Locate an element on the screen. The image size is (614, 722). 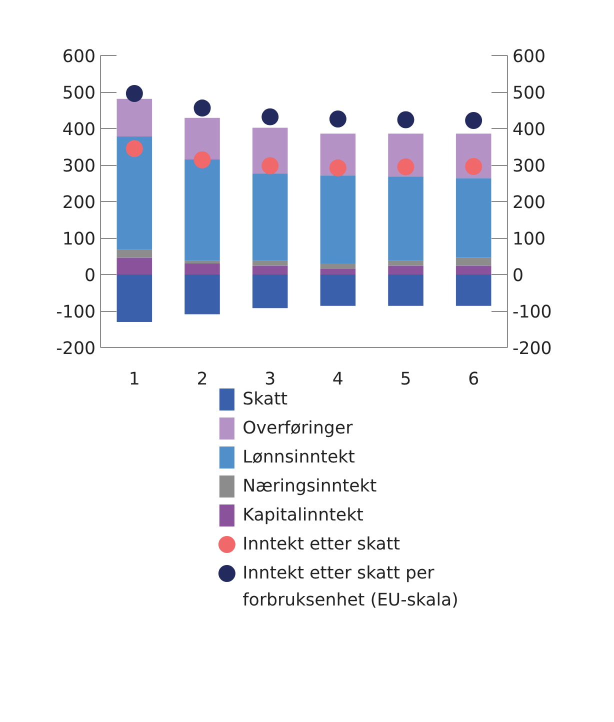
legend-label: Inntekt etter skatt per forbruksenhet (EU-skala) is located at coordinates (350, 587).